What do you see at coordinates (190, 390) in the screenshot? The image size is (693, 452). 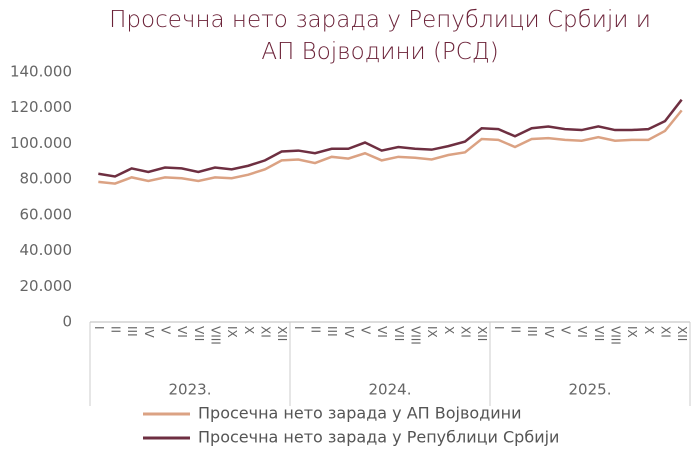 I see `group-label: 2023.` at bounding box center [190, 390].